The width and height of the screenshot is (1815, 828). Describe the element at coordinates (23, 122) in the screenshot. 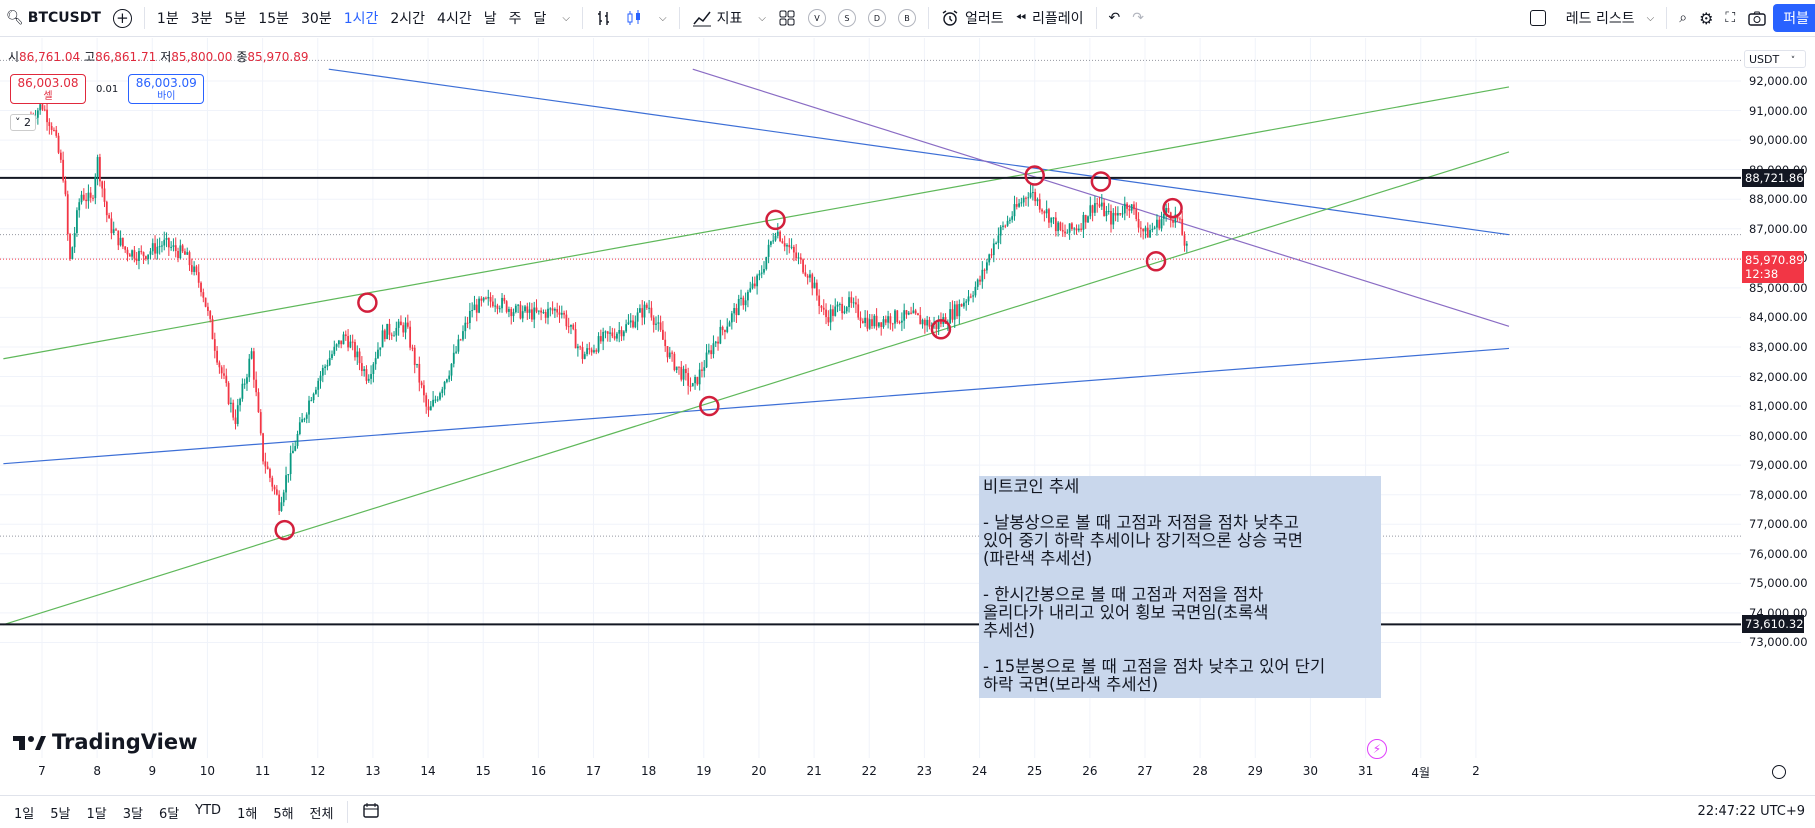

I see `indicator-collapse-toggle: ˅ 2` at that location.